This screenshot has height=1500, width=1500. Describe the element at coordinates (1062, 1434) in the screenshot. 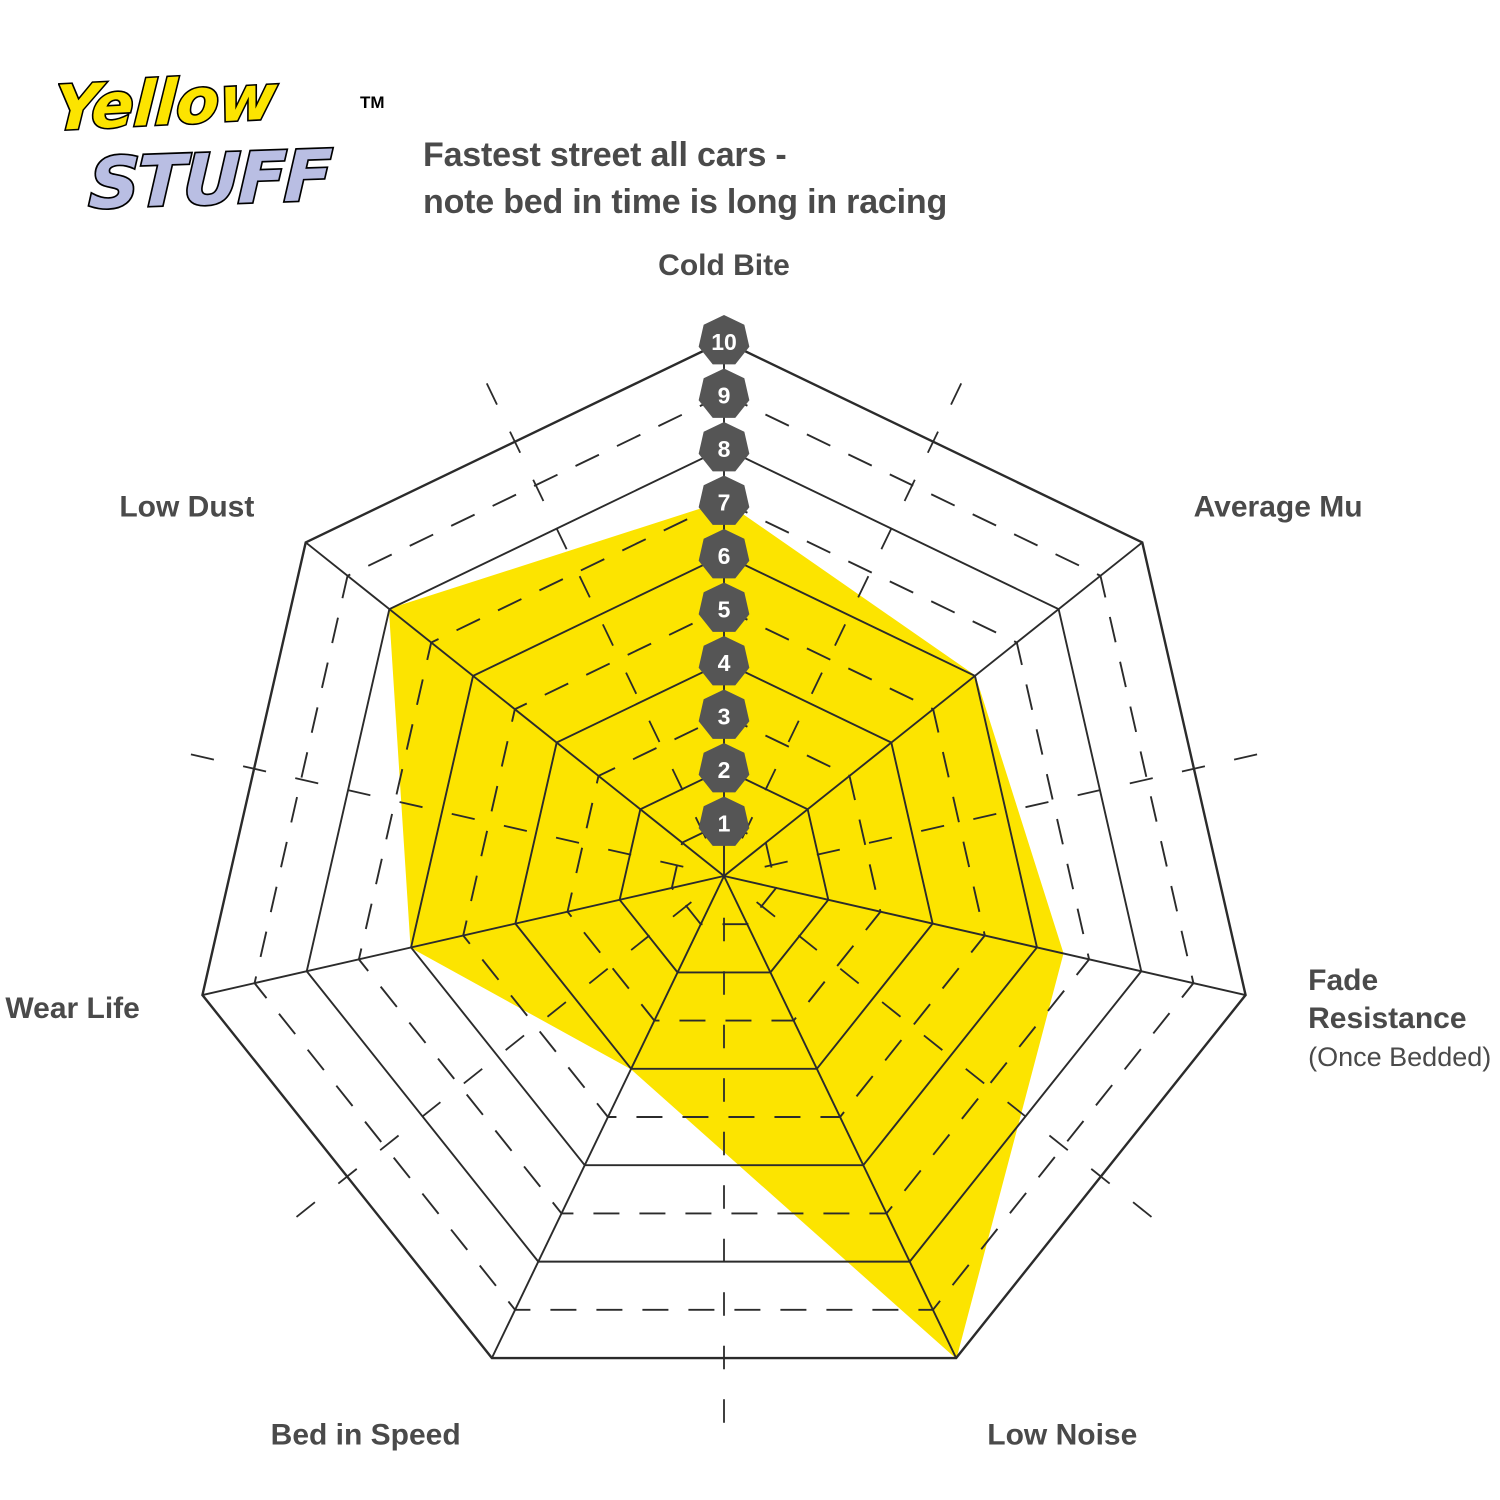

I see `axis-label-low-noise: Low Noise` at that location.